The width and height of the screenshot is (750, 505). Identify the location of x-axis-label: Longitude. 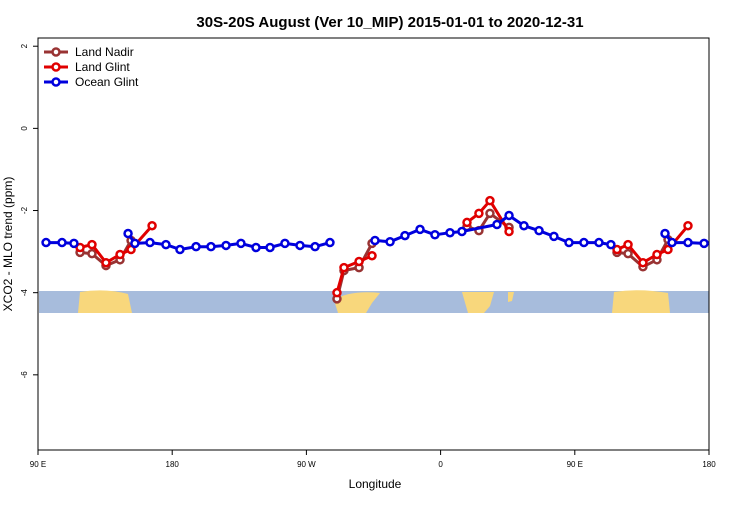
(375, 484).